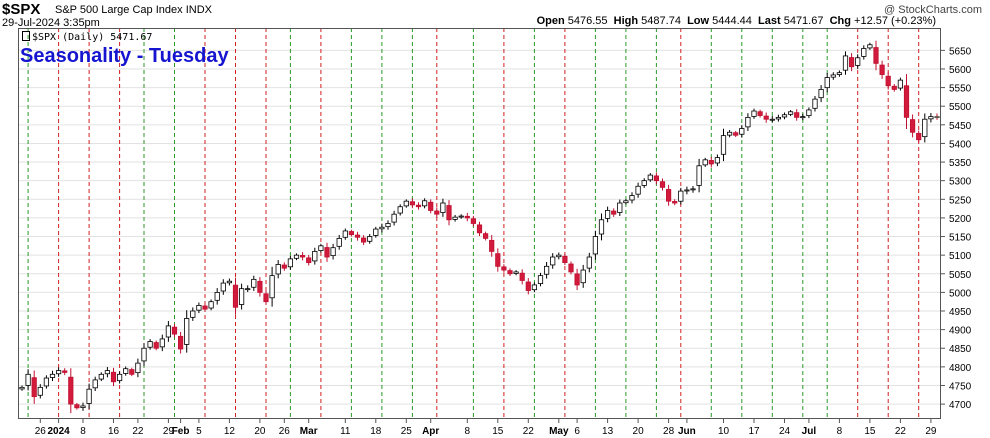  Describe the element at coordinates (687, 431) in the screenshot. I see `x-tick-label: Jun` at that location.